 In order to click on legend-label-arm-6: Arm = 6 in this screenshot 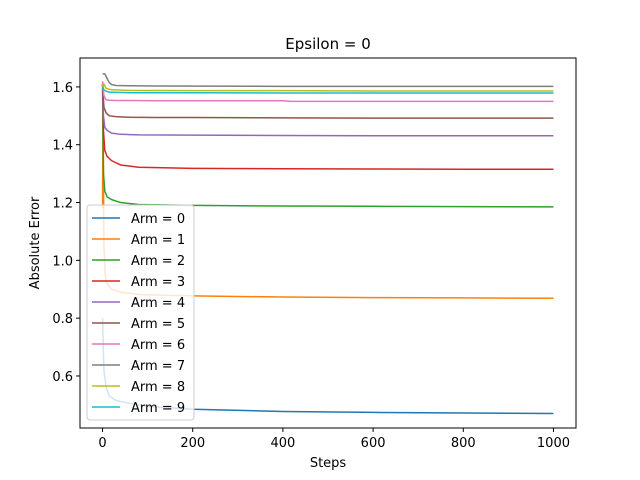, I will do `click(158, 345)`.